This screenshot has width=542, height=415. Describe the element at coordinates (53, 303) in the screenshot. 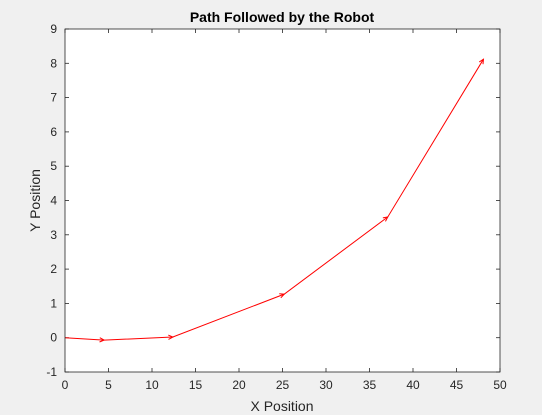

I see `y-tick-label: 1` at that location.